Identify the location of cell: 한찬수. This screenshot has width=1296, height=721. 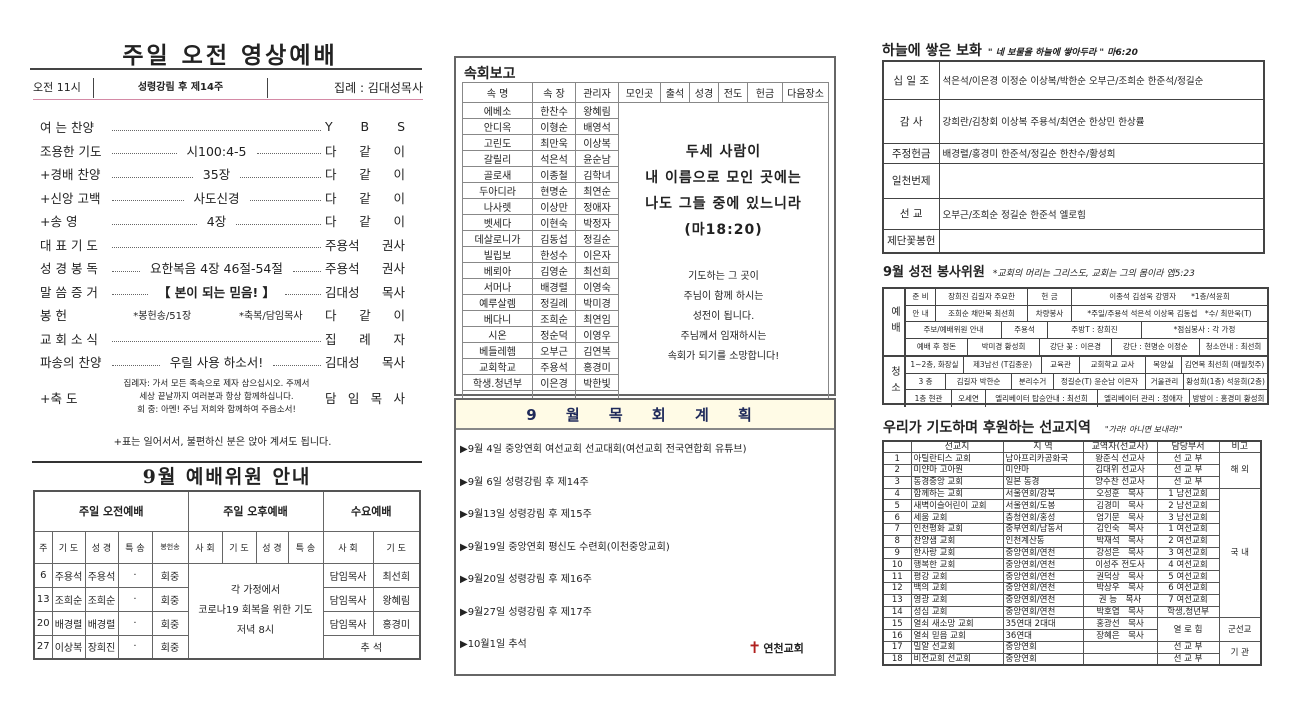
(554, 110).